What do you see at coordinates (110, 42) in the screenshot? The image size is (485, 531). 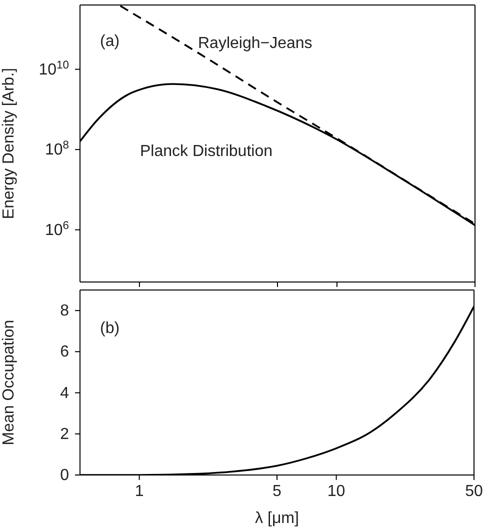 I see `annotation: (a)` at bounding box center [110, 42].